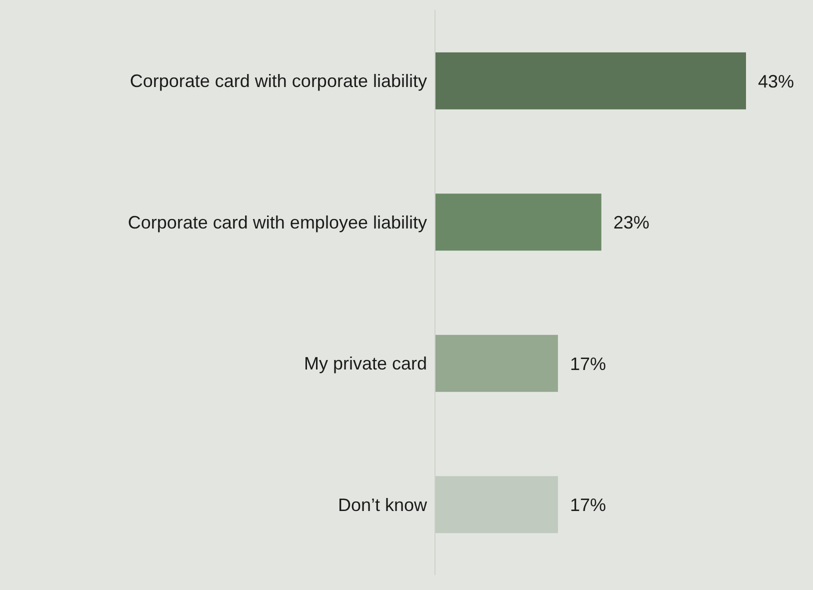 The width and height of the screenshot is (813, 590). What do you see at coordinates (277, 222) in the screenshot?
I see `y-tick-label: Corporate card with employee liability` at bounding box center [277, 222].